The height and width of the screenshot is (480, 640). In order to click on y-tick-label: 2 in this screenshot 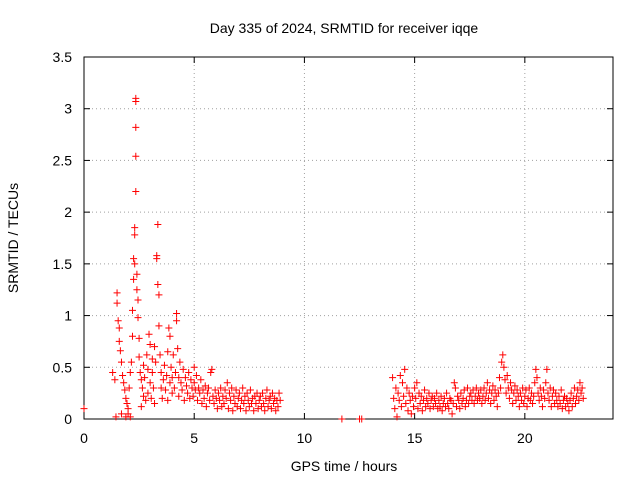, I will do `click(68, 212)`.